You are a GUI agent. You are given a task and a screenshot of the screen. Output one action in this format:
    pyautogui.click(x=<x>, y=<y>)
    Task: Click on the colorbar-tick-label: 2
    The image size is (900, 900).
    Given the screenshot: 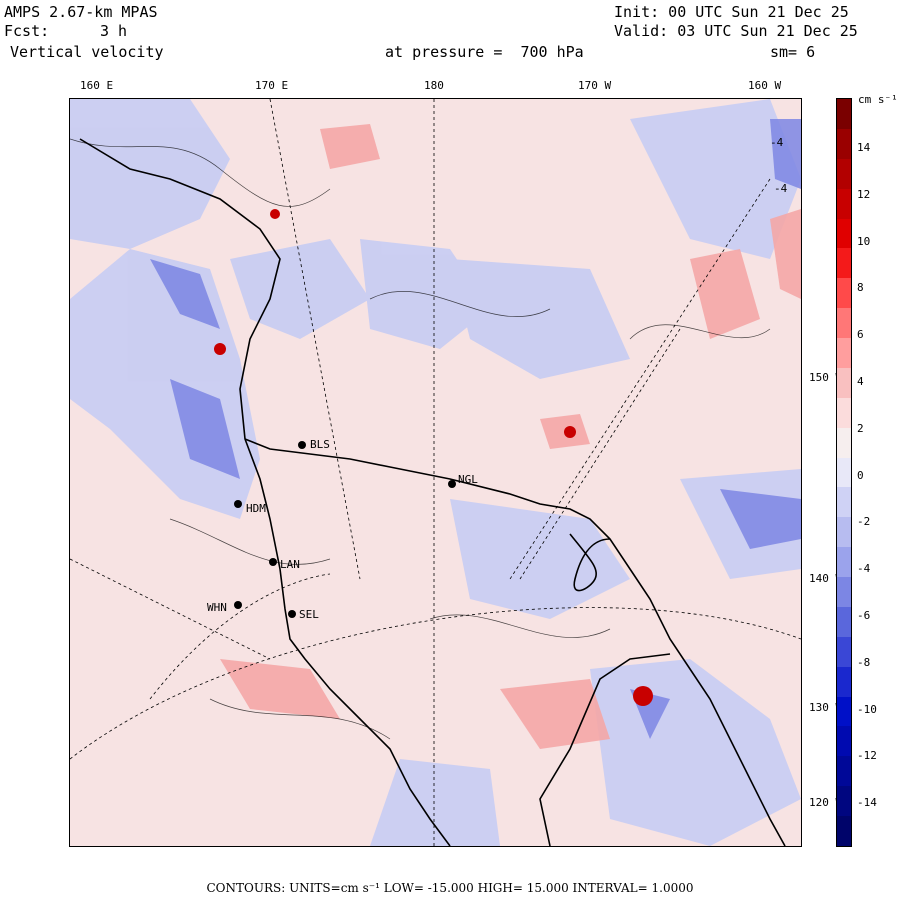 What is the action you would take?
    pyautogui.click(x=860, y=428)
    